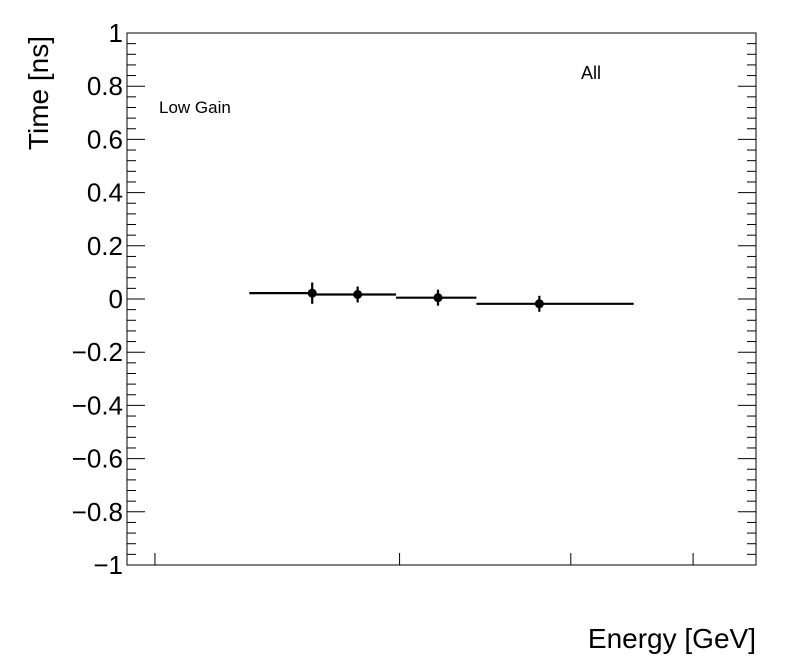 Image resolution: width=796 pixels, height=672 pixels. I want to click on annotation-category: All, so click(591, 73).